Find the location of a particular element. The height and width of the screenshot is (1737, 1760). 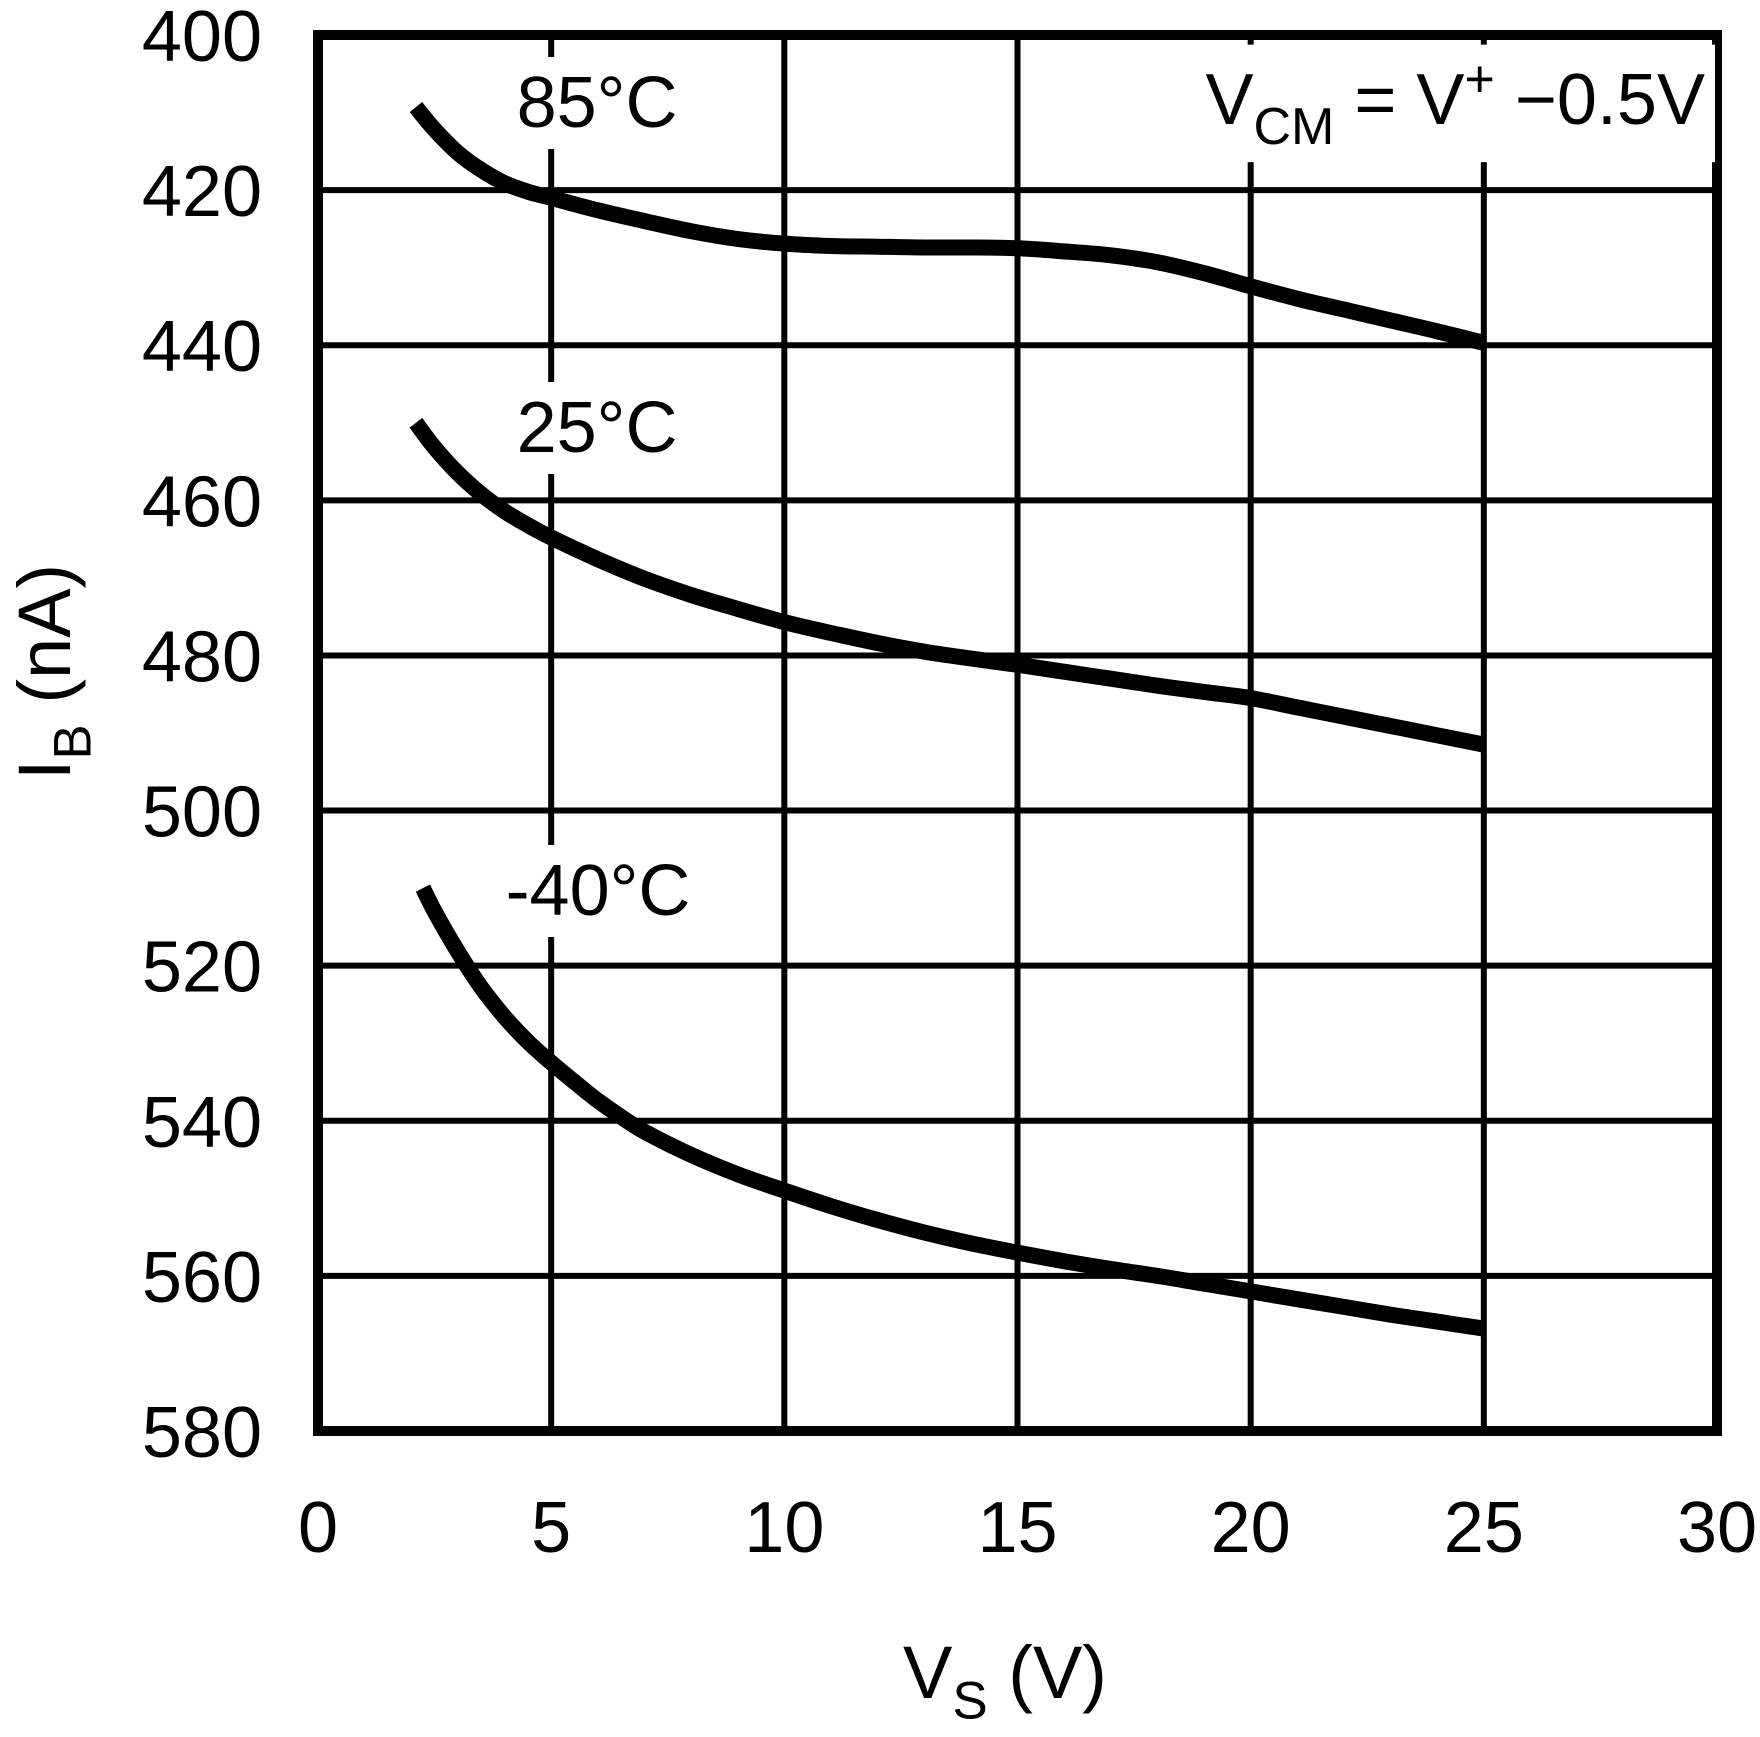

y-tick-label: 400 is located at coordinates (202, 38).